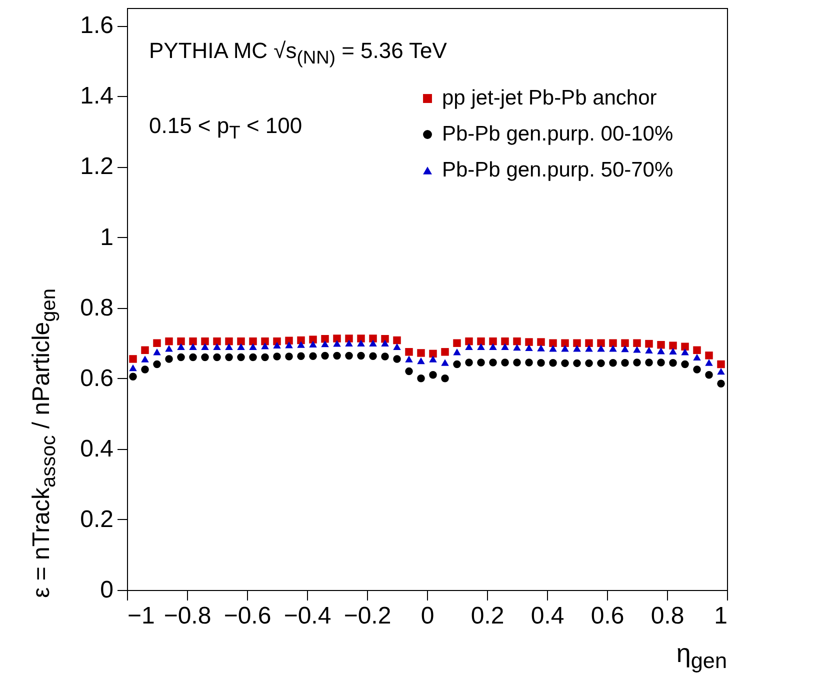 The height and width of the screenshot is (684, 817). I want to click on x-tick-label: 0.2, so click(487, 616).